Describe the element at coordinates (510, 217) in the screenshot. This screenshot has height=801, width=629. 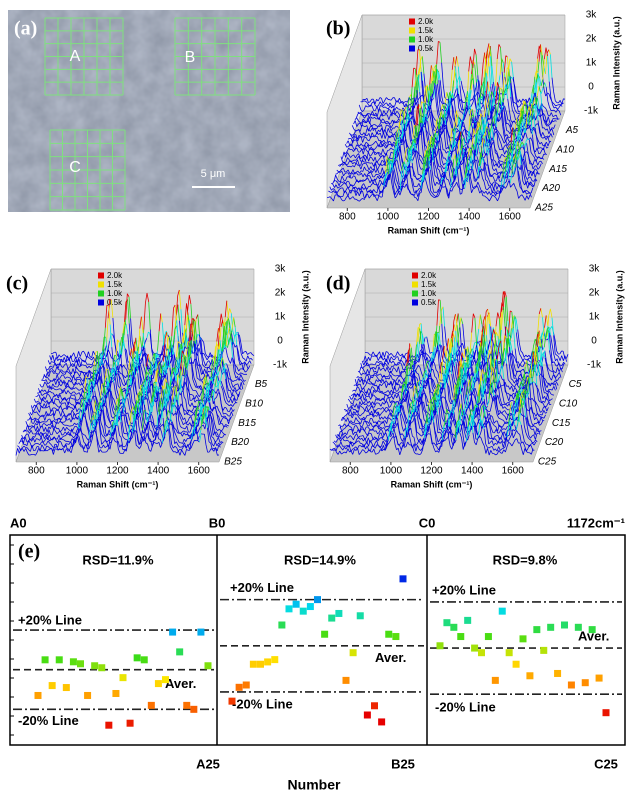
I see `x-tick-label: 1600` at that location.